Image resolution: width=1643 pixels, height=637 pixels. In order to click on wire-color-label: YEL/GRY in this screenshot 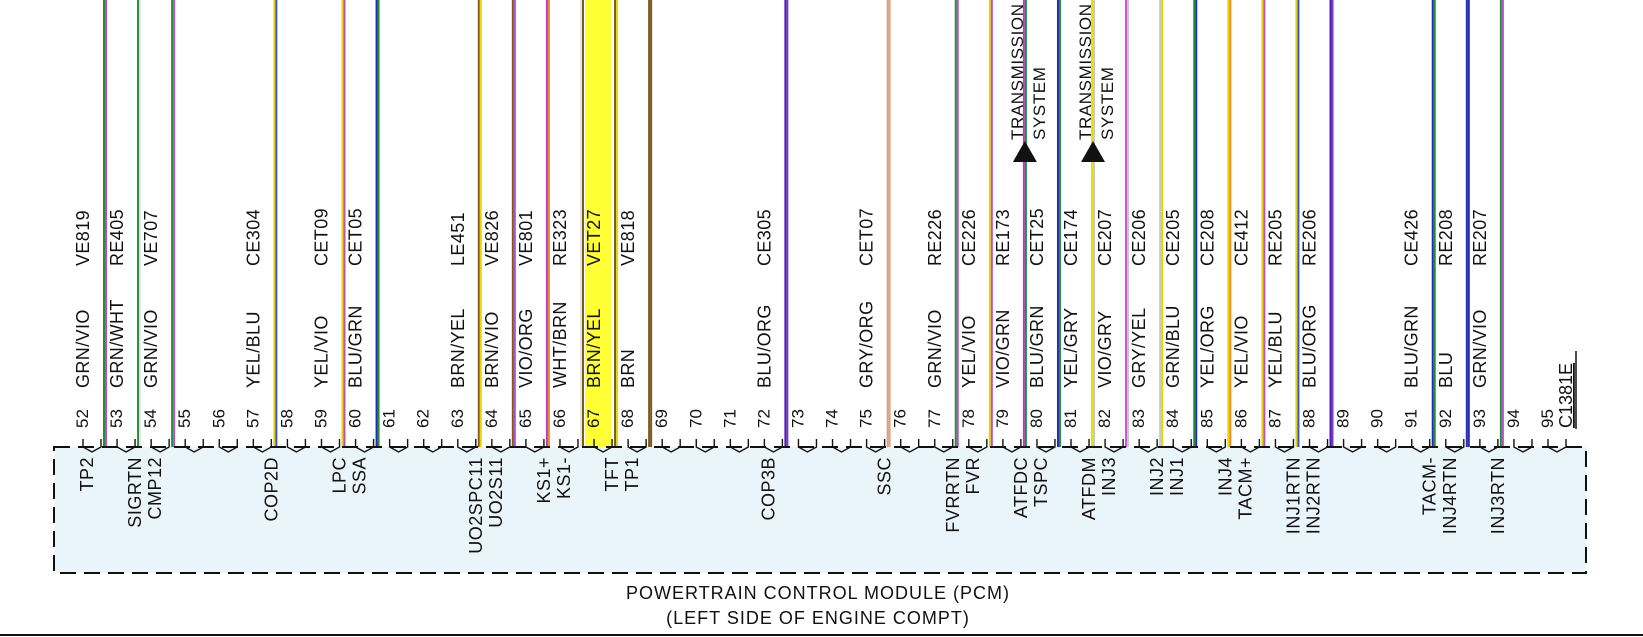, I will do `click(1071, 347)`.